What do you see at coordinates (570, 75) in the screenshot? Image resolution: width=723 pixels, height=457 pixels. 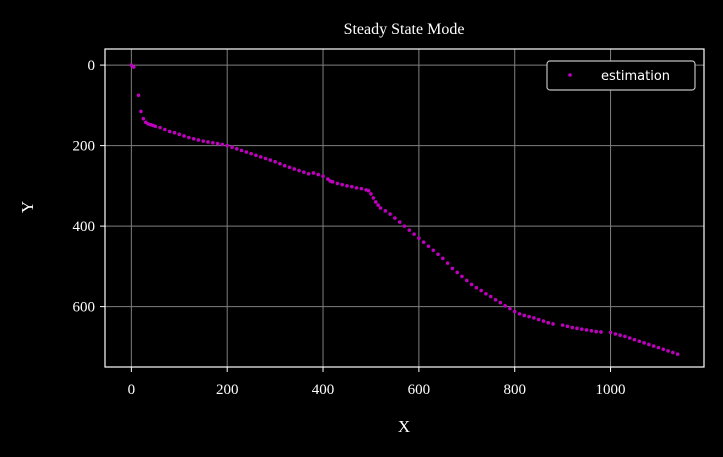 I see `legend-marker` at bounding box center [570, 75].